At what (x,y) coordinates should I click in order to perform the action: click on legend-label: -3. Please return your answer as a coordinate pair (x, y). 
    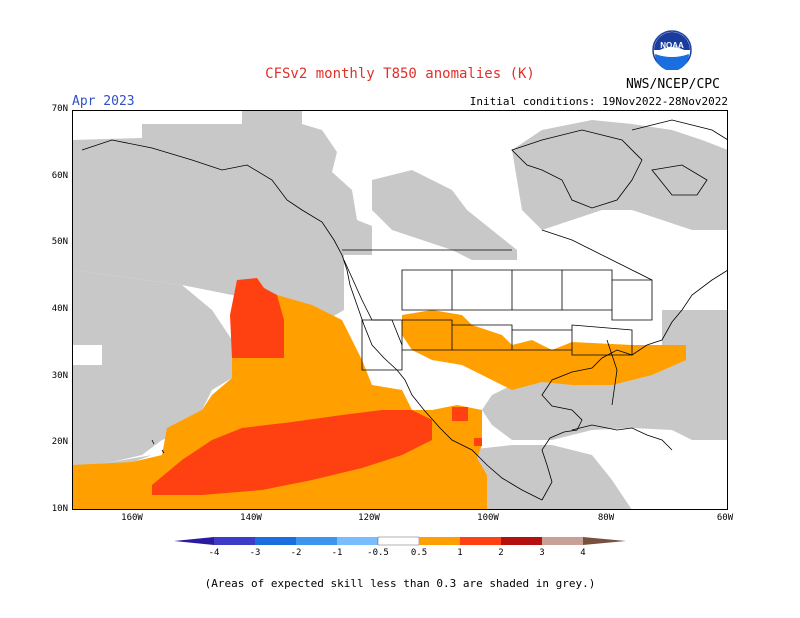
    Looking at the image, I should click on (255, 553).